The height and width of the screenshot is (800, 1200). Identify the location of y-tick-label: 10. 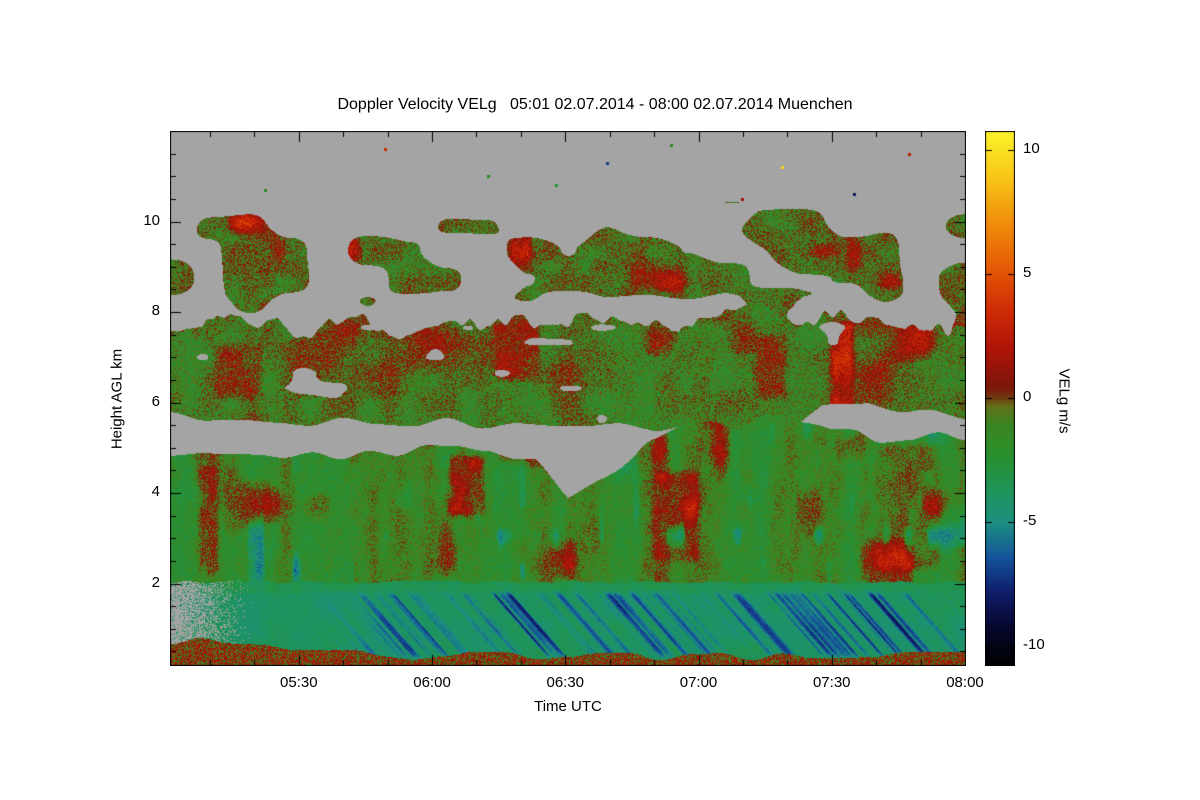
(151, 220).